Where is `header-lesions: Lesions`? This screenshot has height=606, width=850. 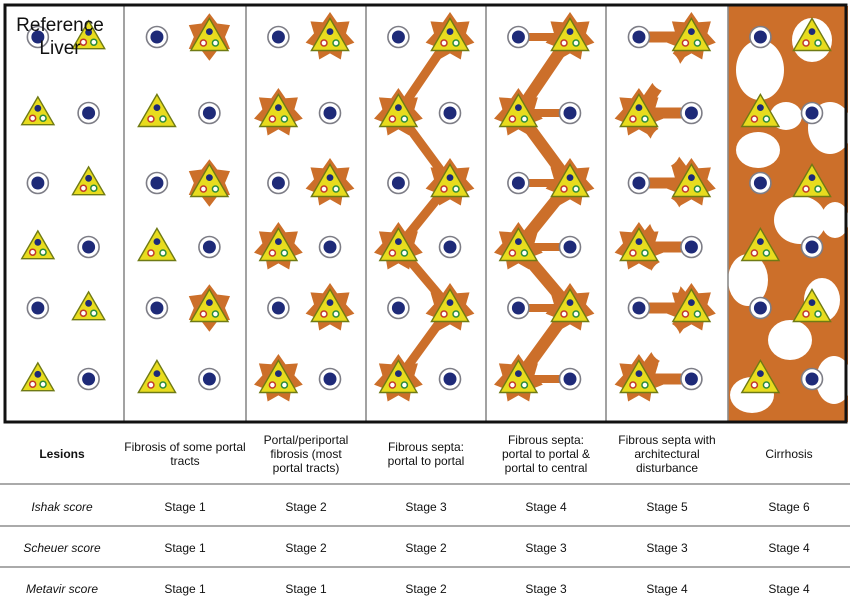
header-lesions: Lesions is located at coordinates (62, 454).